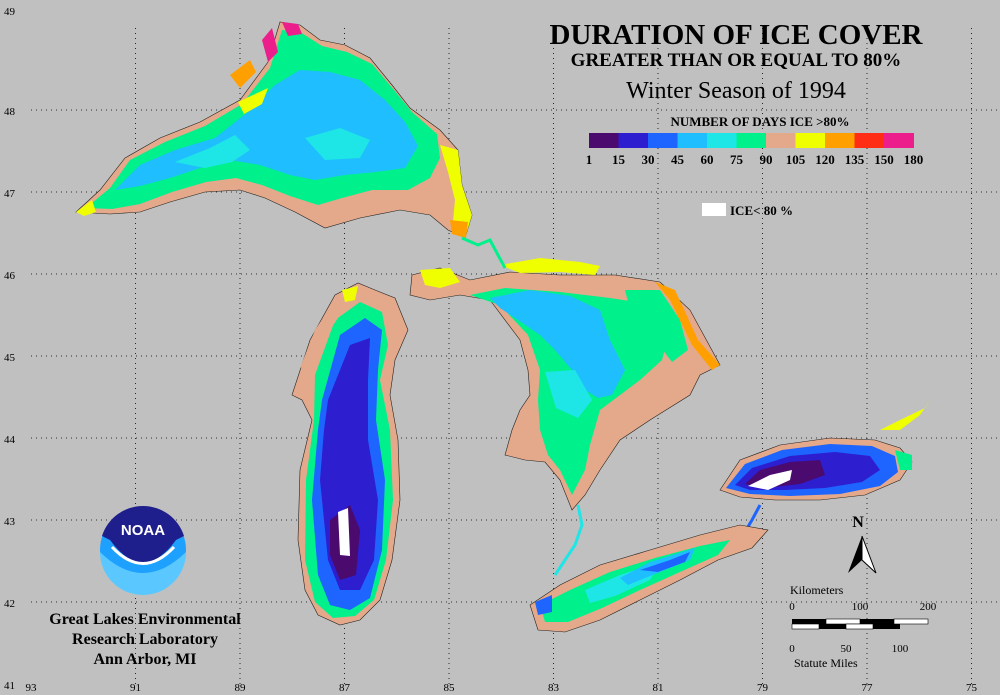  Describe the element at coordinates (972, 688) in the screenshot. I see `longitude-label: 75` at that location.